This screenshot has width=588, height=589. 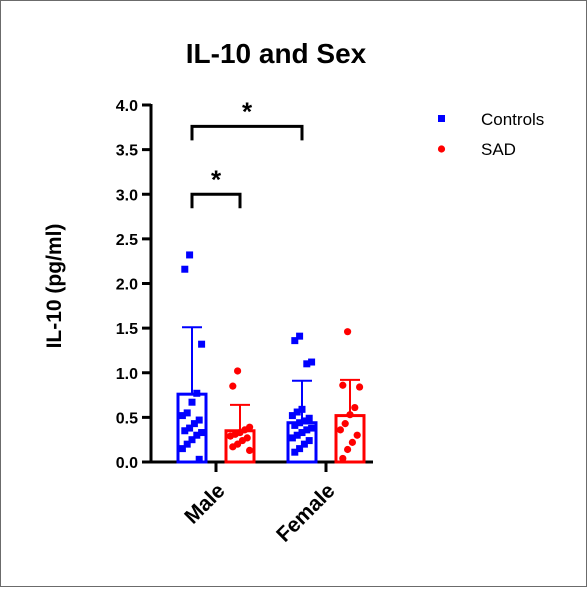 I want to click on chart-title: IL-10 and Sex, so click(x=276, y=53).